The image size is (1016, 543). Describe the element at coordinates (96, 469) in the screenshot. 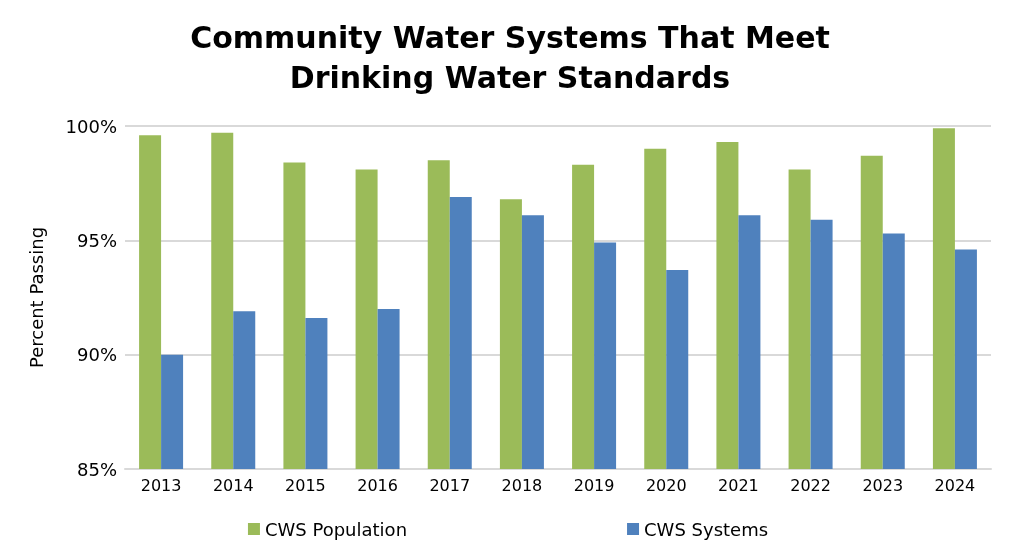

I see `y-tick-label: 85%` at that location.